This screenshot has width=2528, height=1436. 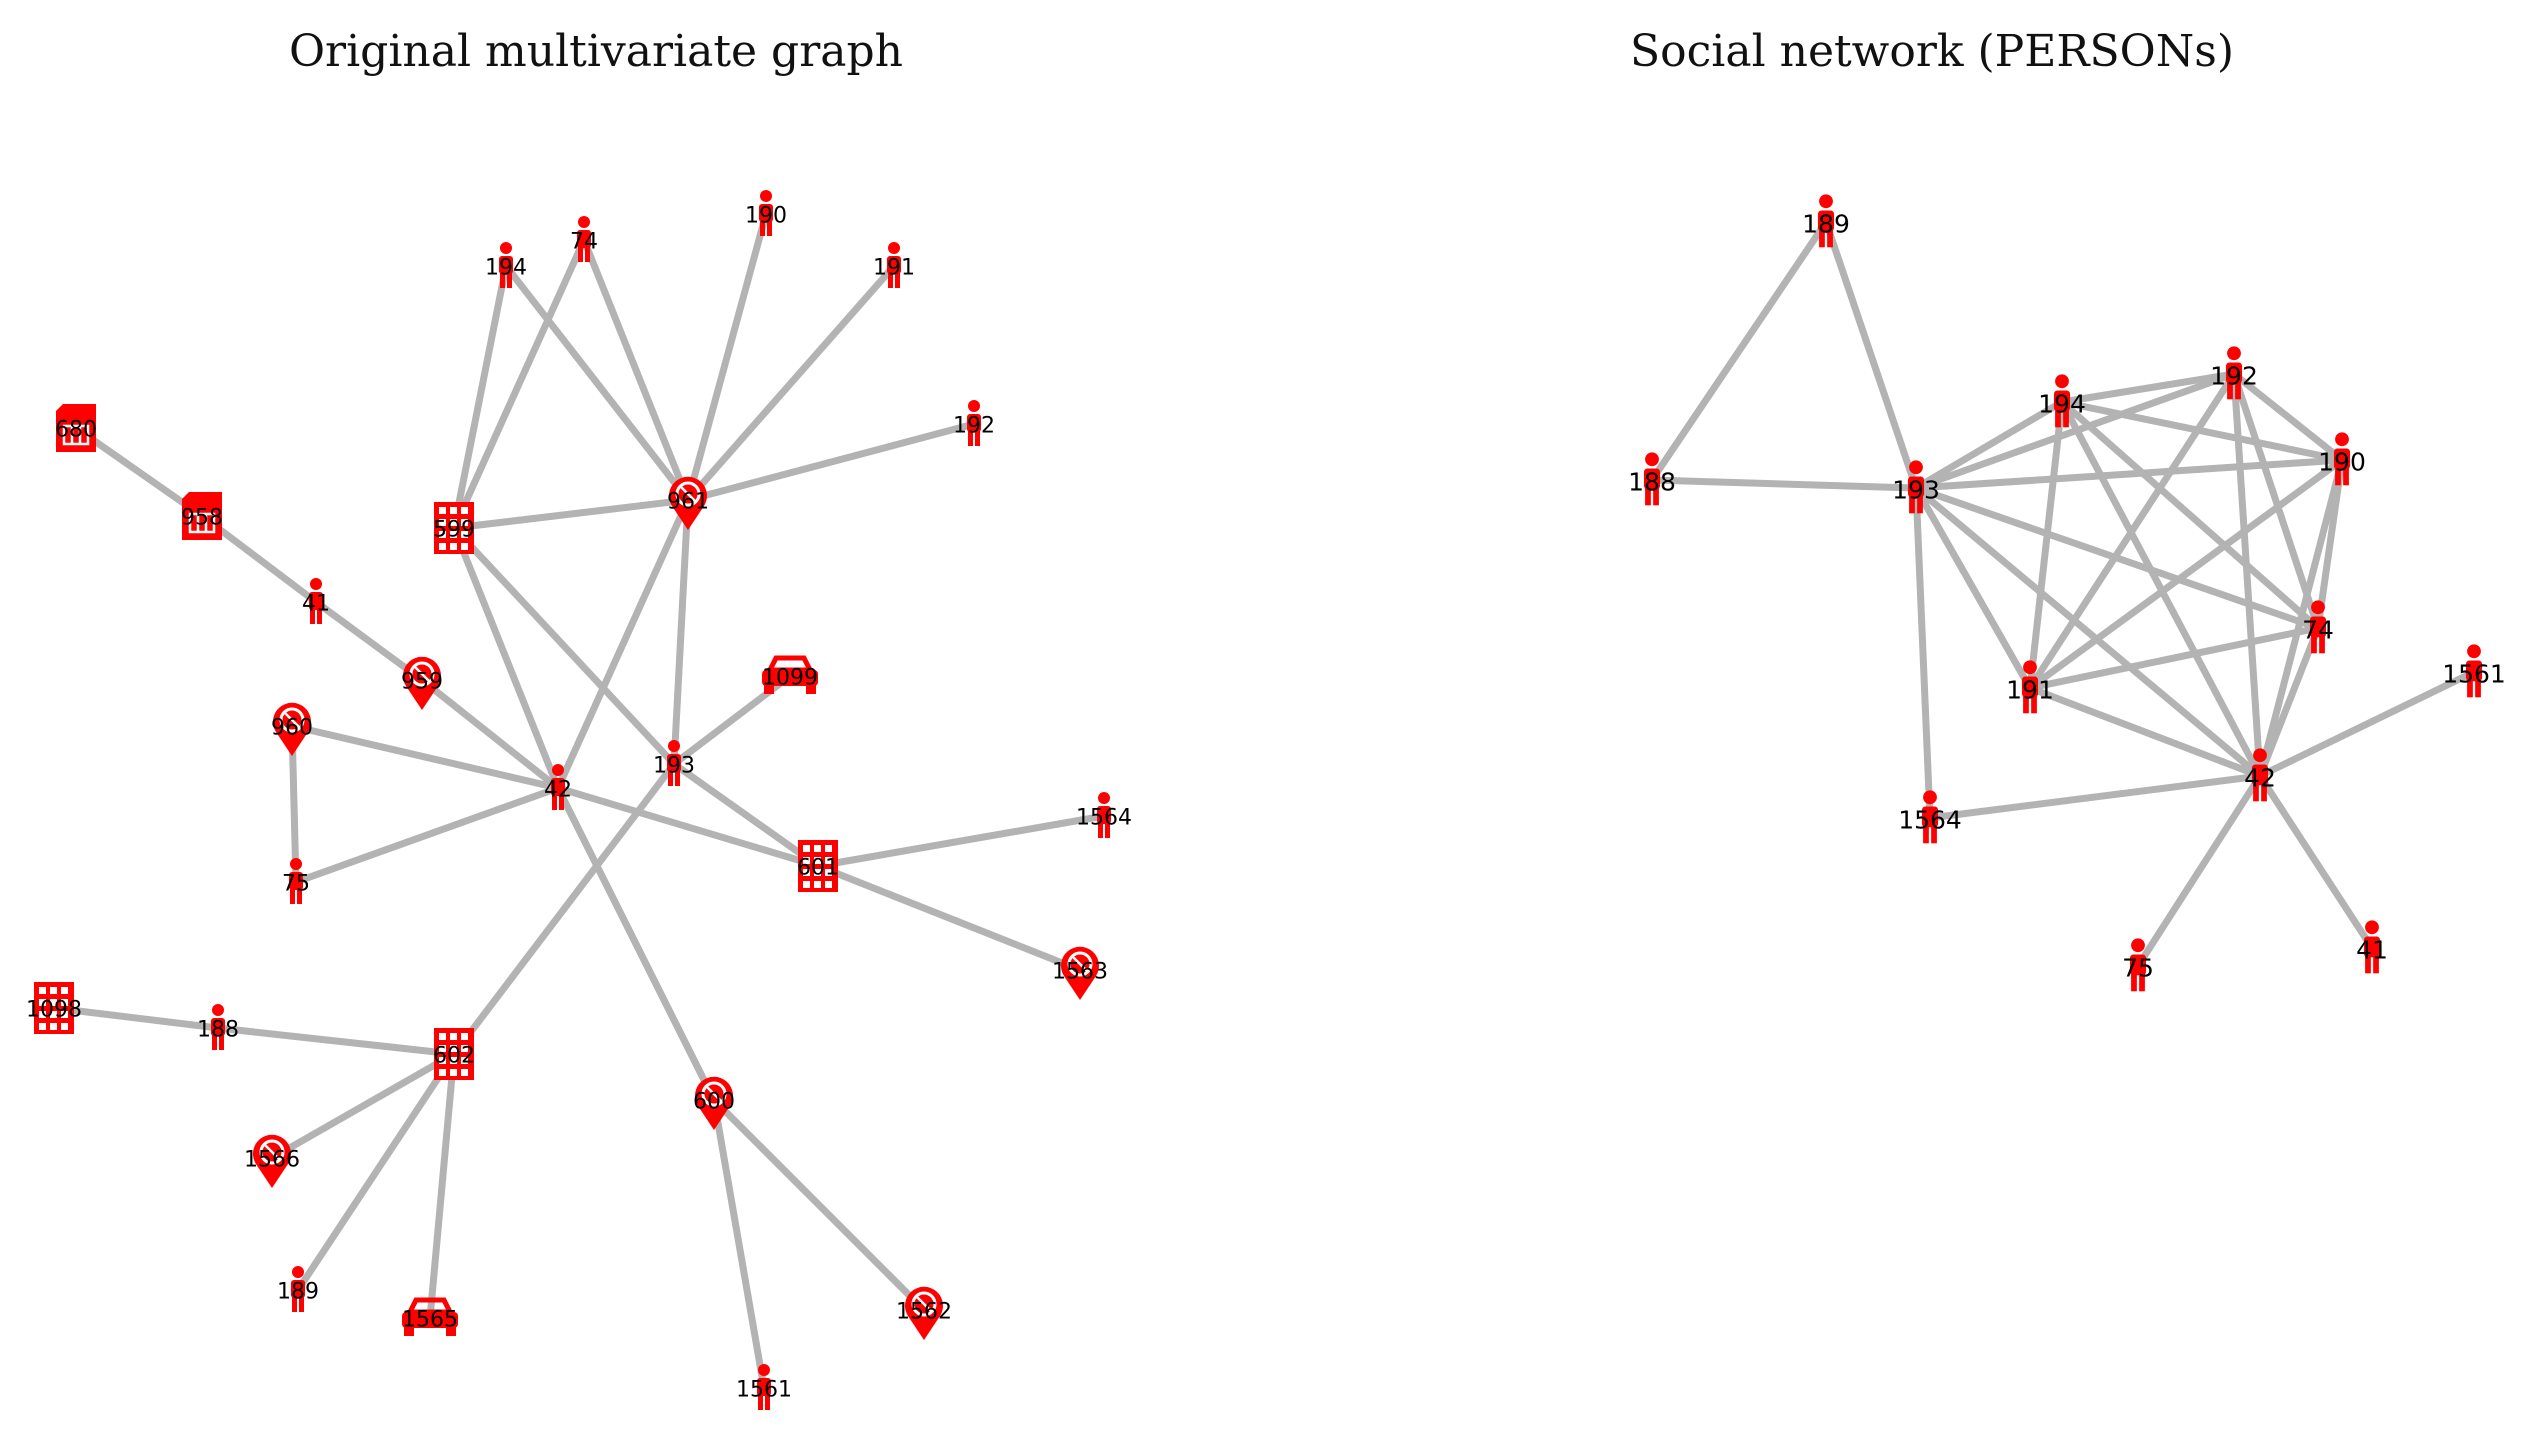 I want to click on multivariate-node-192: 192, so click(x=974, y=423).